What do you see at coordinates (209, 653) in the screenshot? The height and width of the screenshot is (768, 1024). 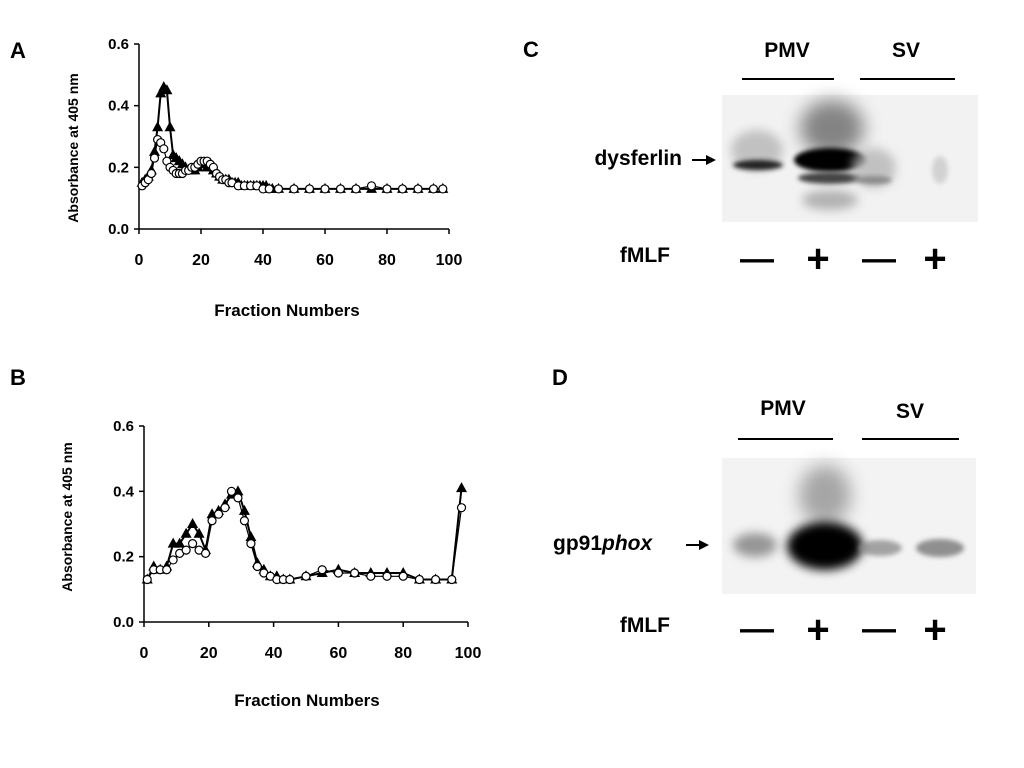 I see `chart-b-xtick-label: 20` at bounding box center [209, 653].